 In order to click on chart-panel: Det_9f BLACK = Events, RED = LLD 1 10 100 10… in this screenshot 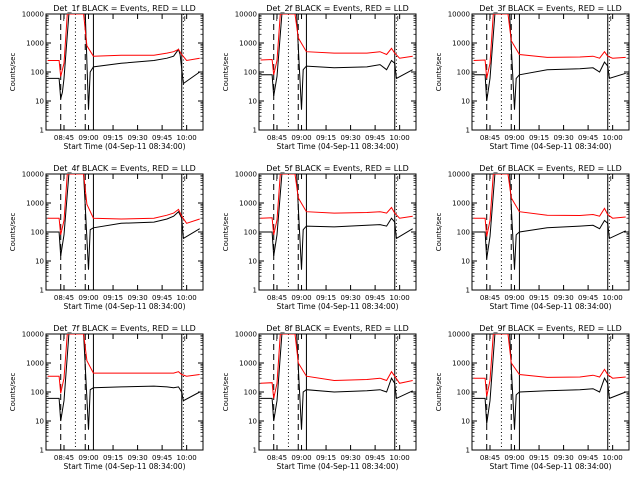, I will do `click(532, 400)`.